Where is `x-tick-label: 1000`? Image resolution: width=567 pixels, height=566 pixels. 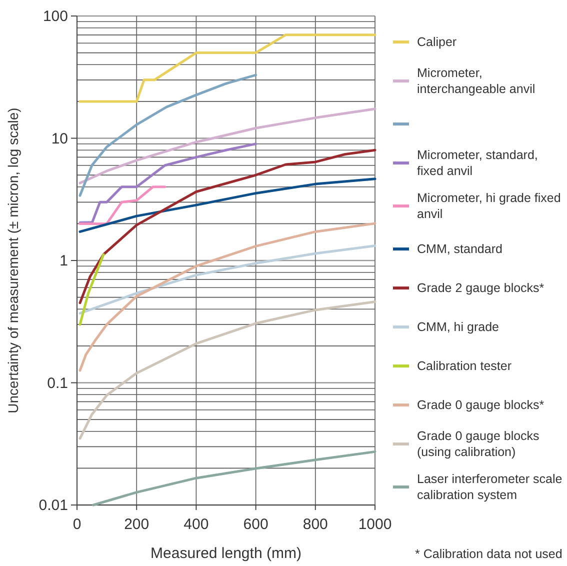 x-tick-label: 1000 is located at coordinates (375, 524).